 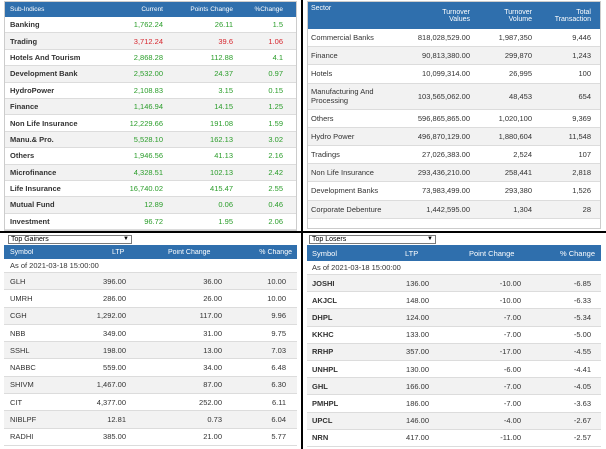 What do you see at coordinates (577, 253) in the screenshot?
I see `col-pct-change: % Change` at bounding box center [577, 253].